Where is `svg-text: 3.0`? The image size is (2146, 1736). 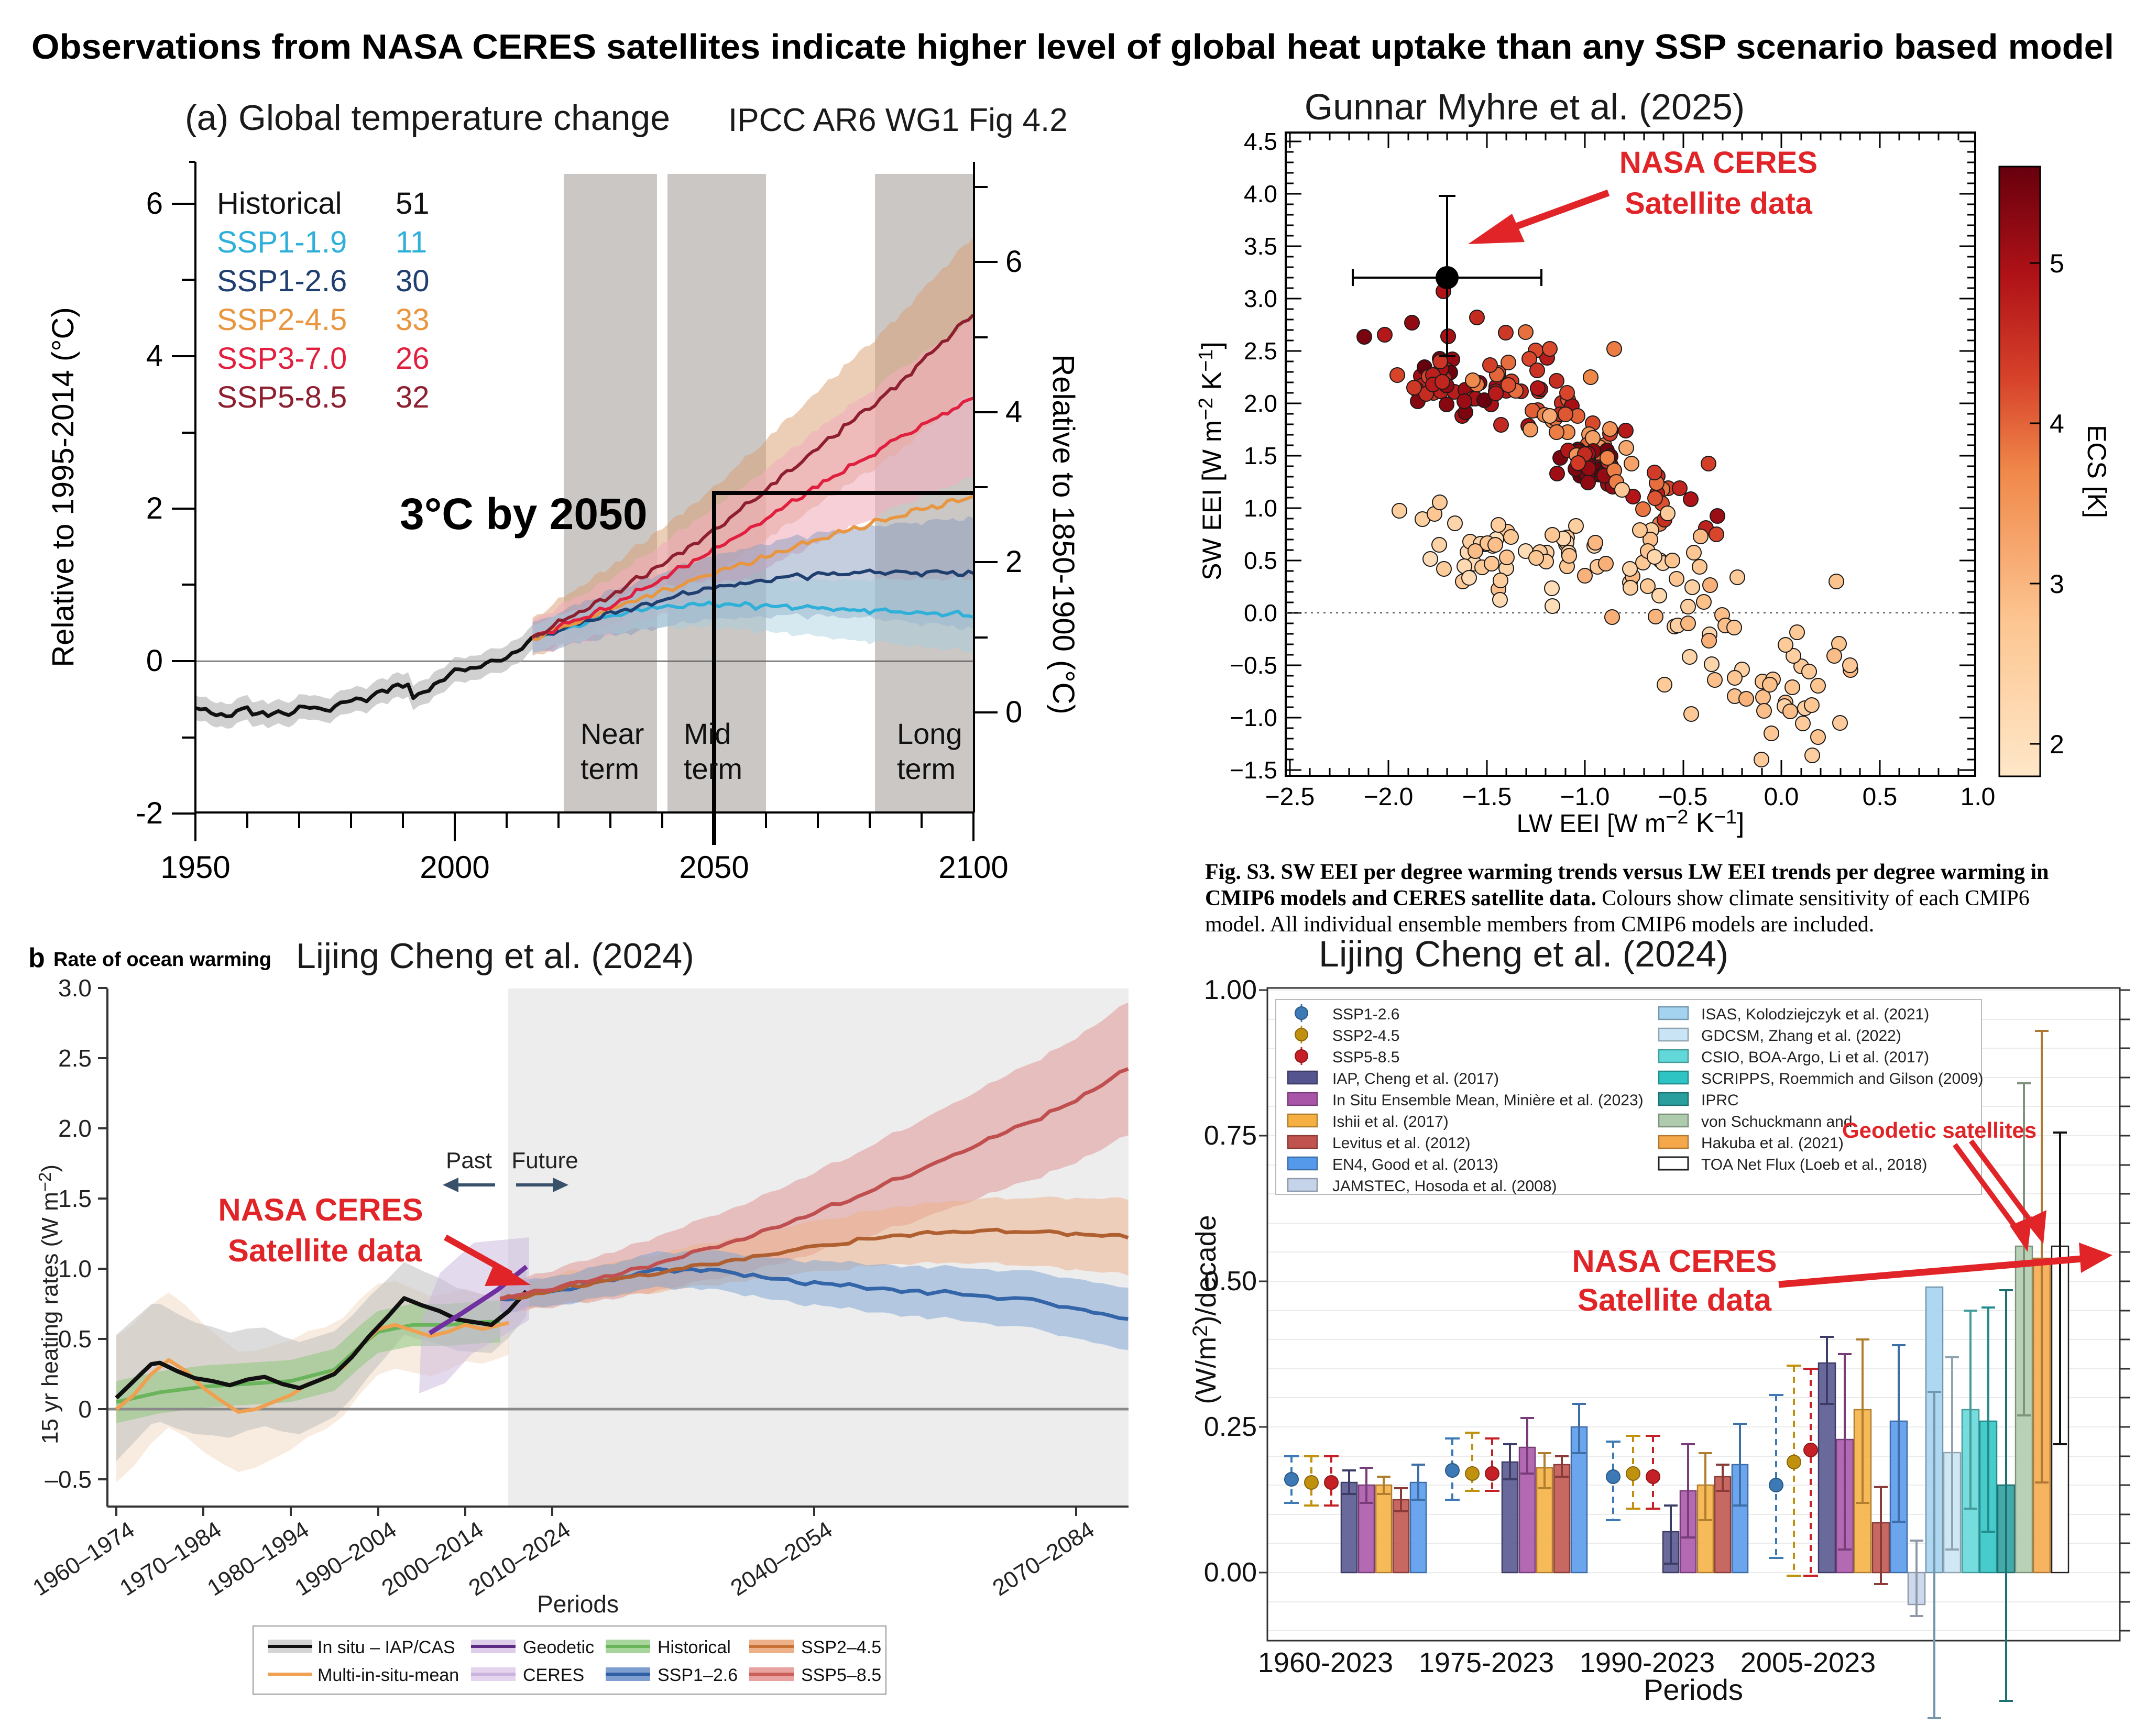
svg-text: 3.0 is located at coordinates (1260, 298).